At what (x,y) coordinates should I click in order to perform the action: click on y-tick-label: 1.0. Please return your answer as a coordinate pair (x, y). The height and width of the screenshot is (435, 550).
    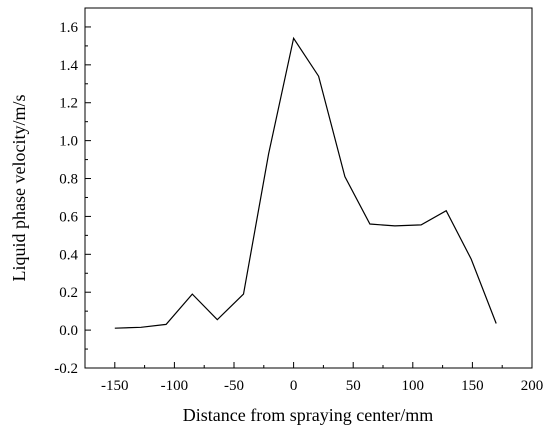
    Looking at the image, I should click on (68, 142).